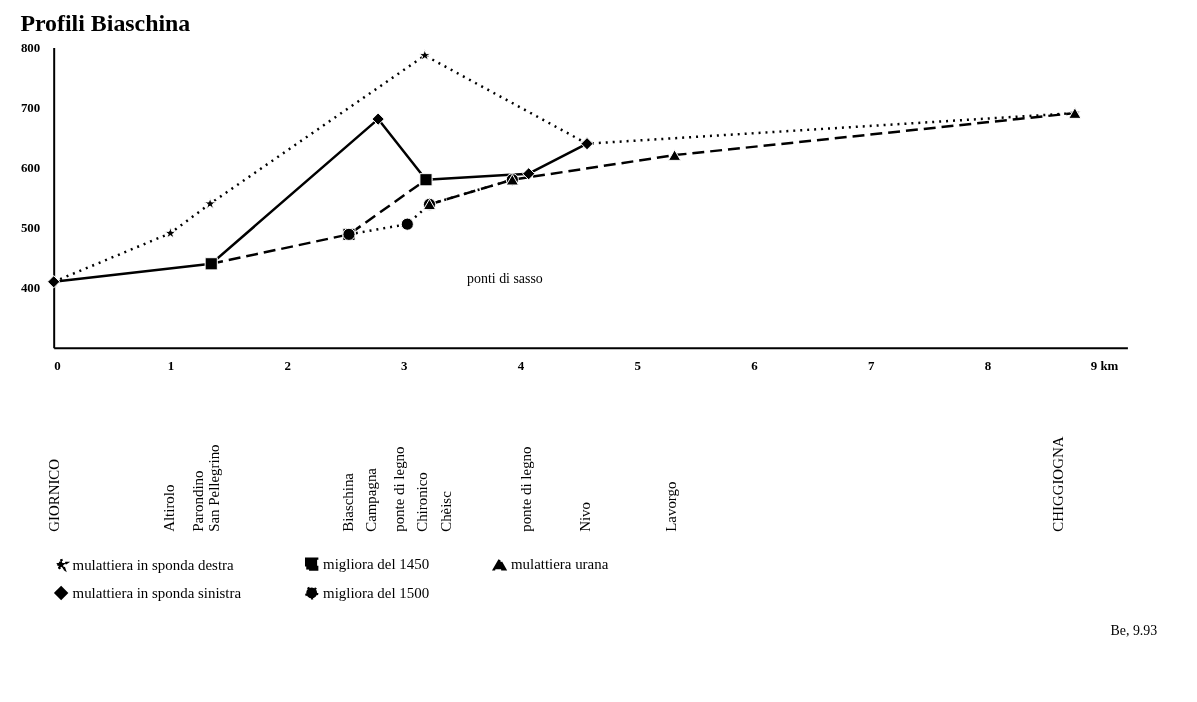  Describe the element at coordinates (57, 366) in the screenshot. I see `x-tick-label: 0` at that location.